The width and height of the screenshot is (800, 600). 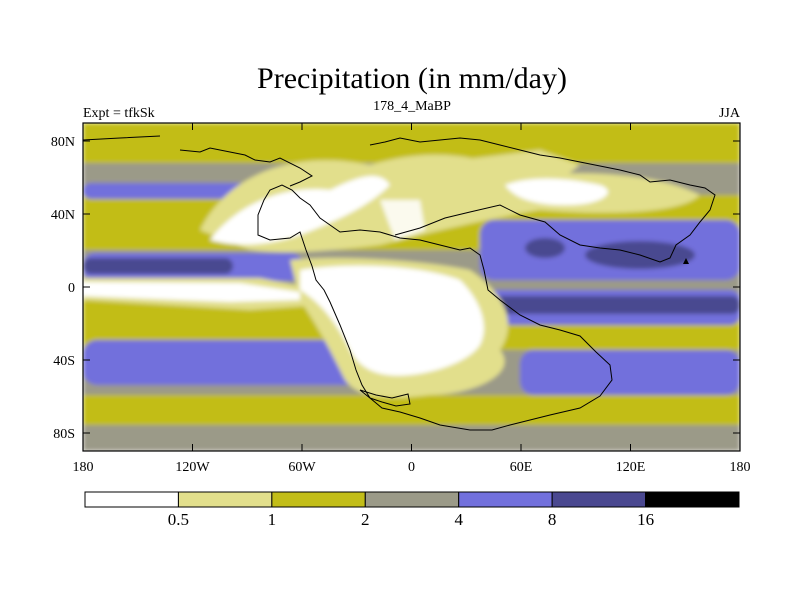 I want to click on y-tick-40n: 40N, so click(x=63, y=215).